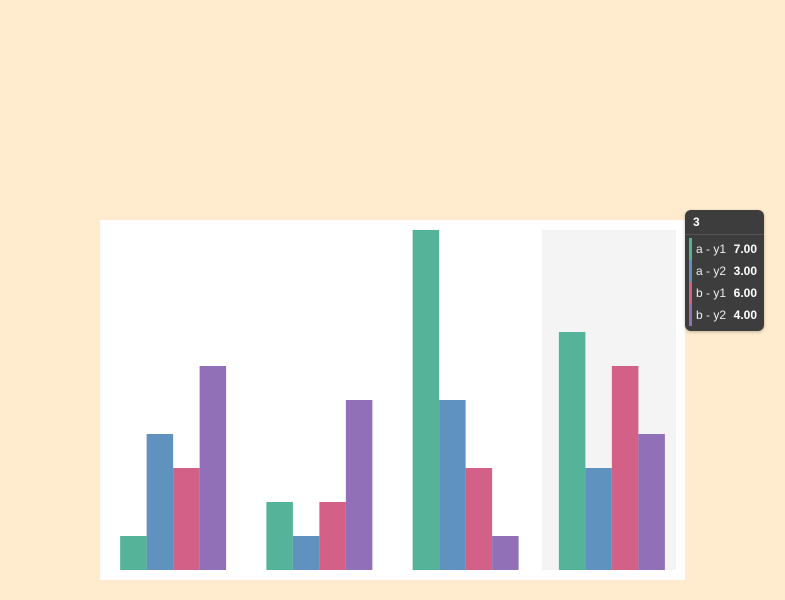 This screenshot has width=785, height=600. I want to click on tooltip-title: 3, so click(696, 222).